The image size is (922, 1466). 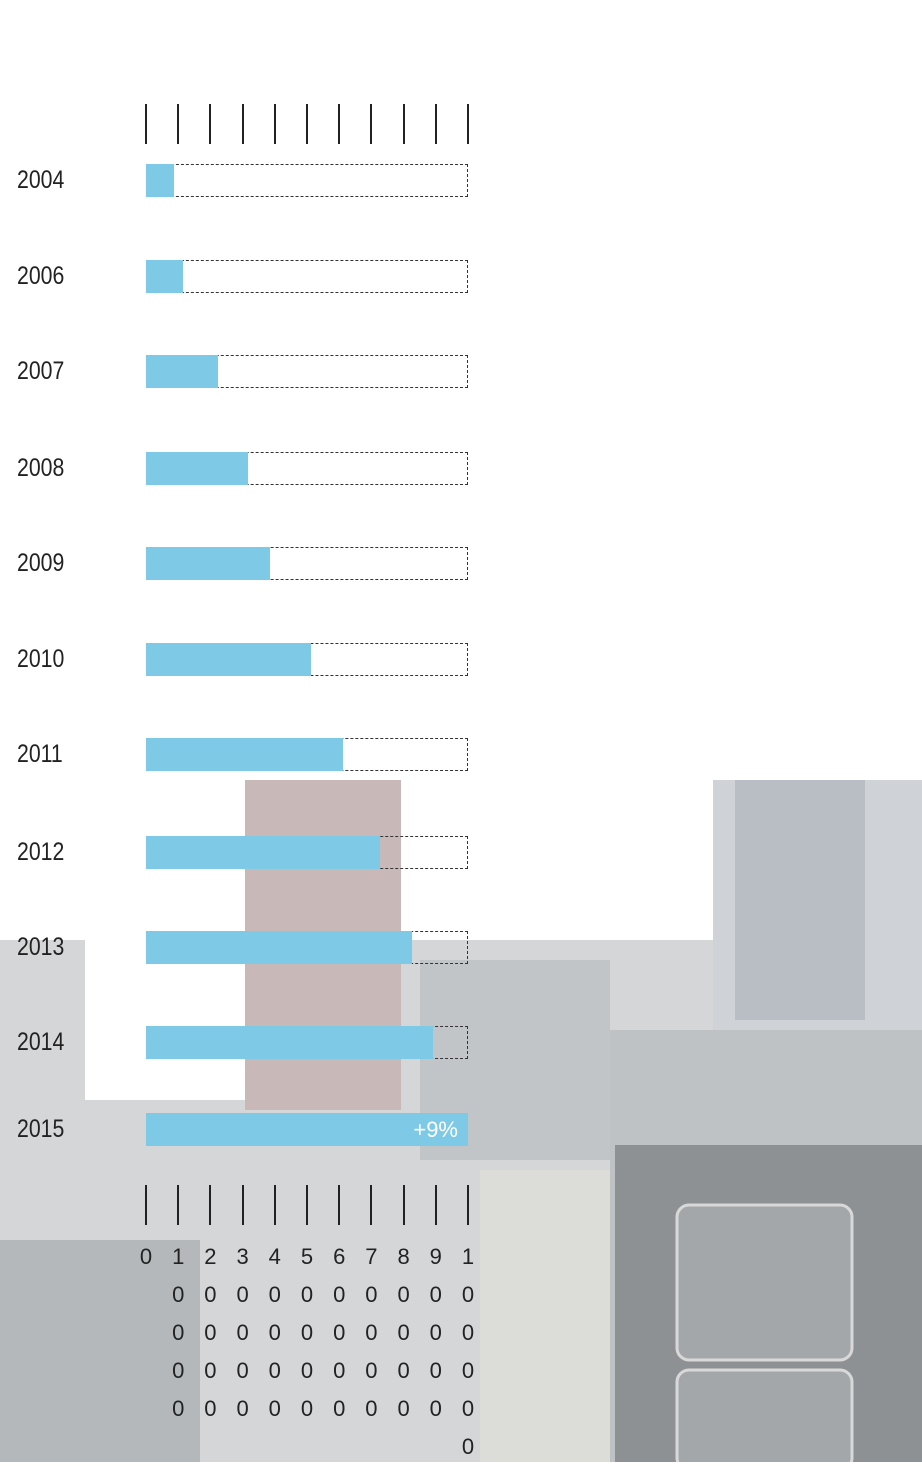 I want to click on x-tick-label: 90000, so click(x=435, y=1332).